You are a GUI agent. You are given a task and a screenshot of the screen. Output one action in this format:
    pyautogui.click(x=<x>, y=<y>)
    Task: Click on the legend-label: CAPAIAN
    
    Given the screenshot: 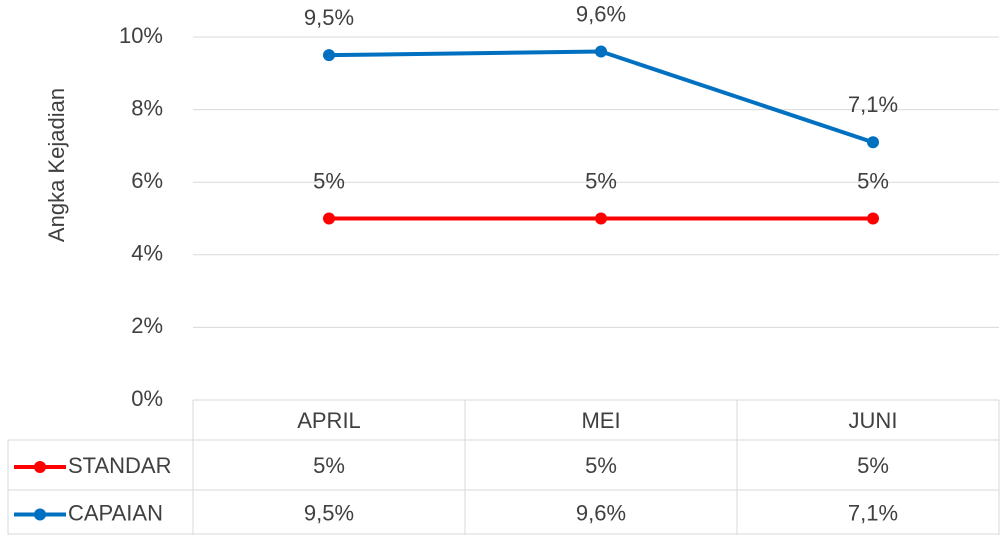 What is the action you would take?
    pyautogui.click(x=115, y=512)
    